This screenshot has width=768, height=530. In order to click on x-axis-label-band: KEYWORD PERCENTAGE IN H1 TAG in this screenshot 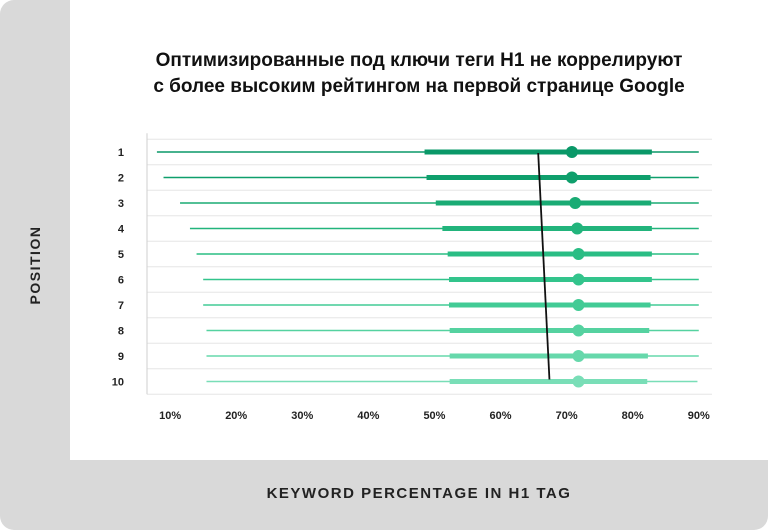, I will do `click(419, 495)`.